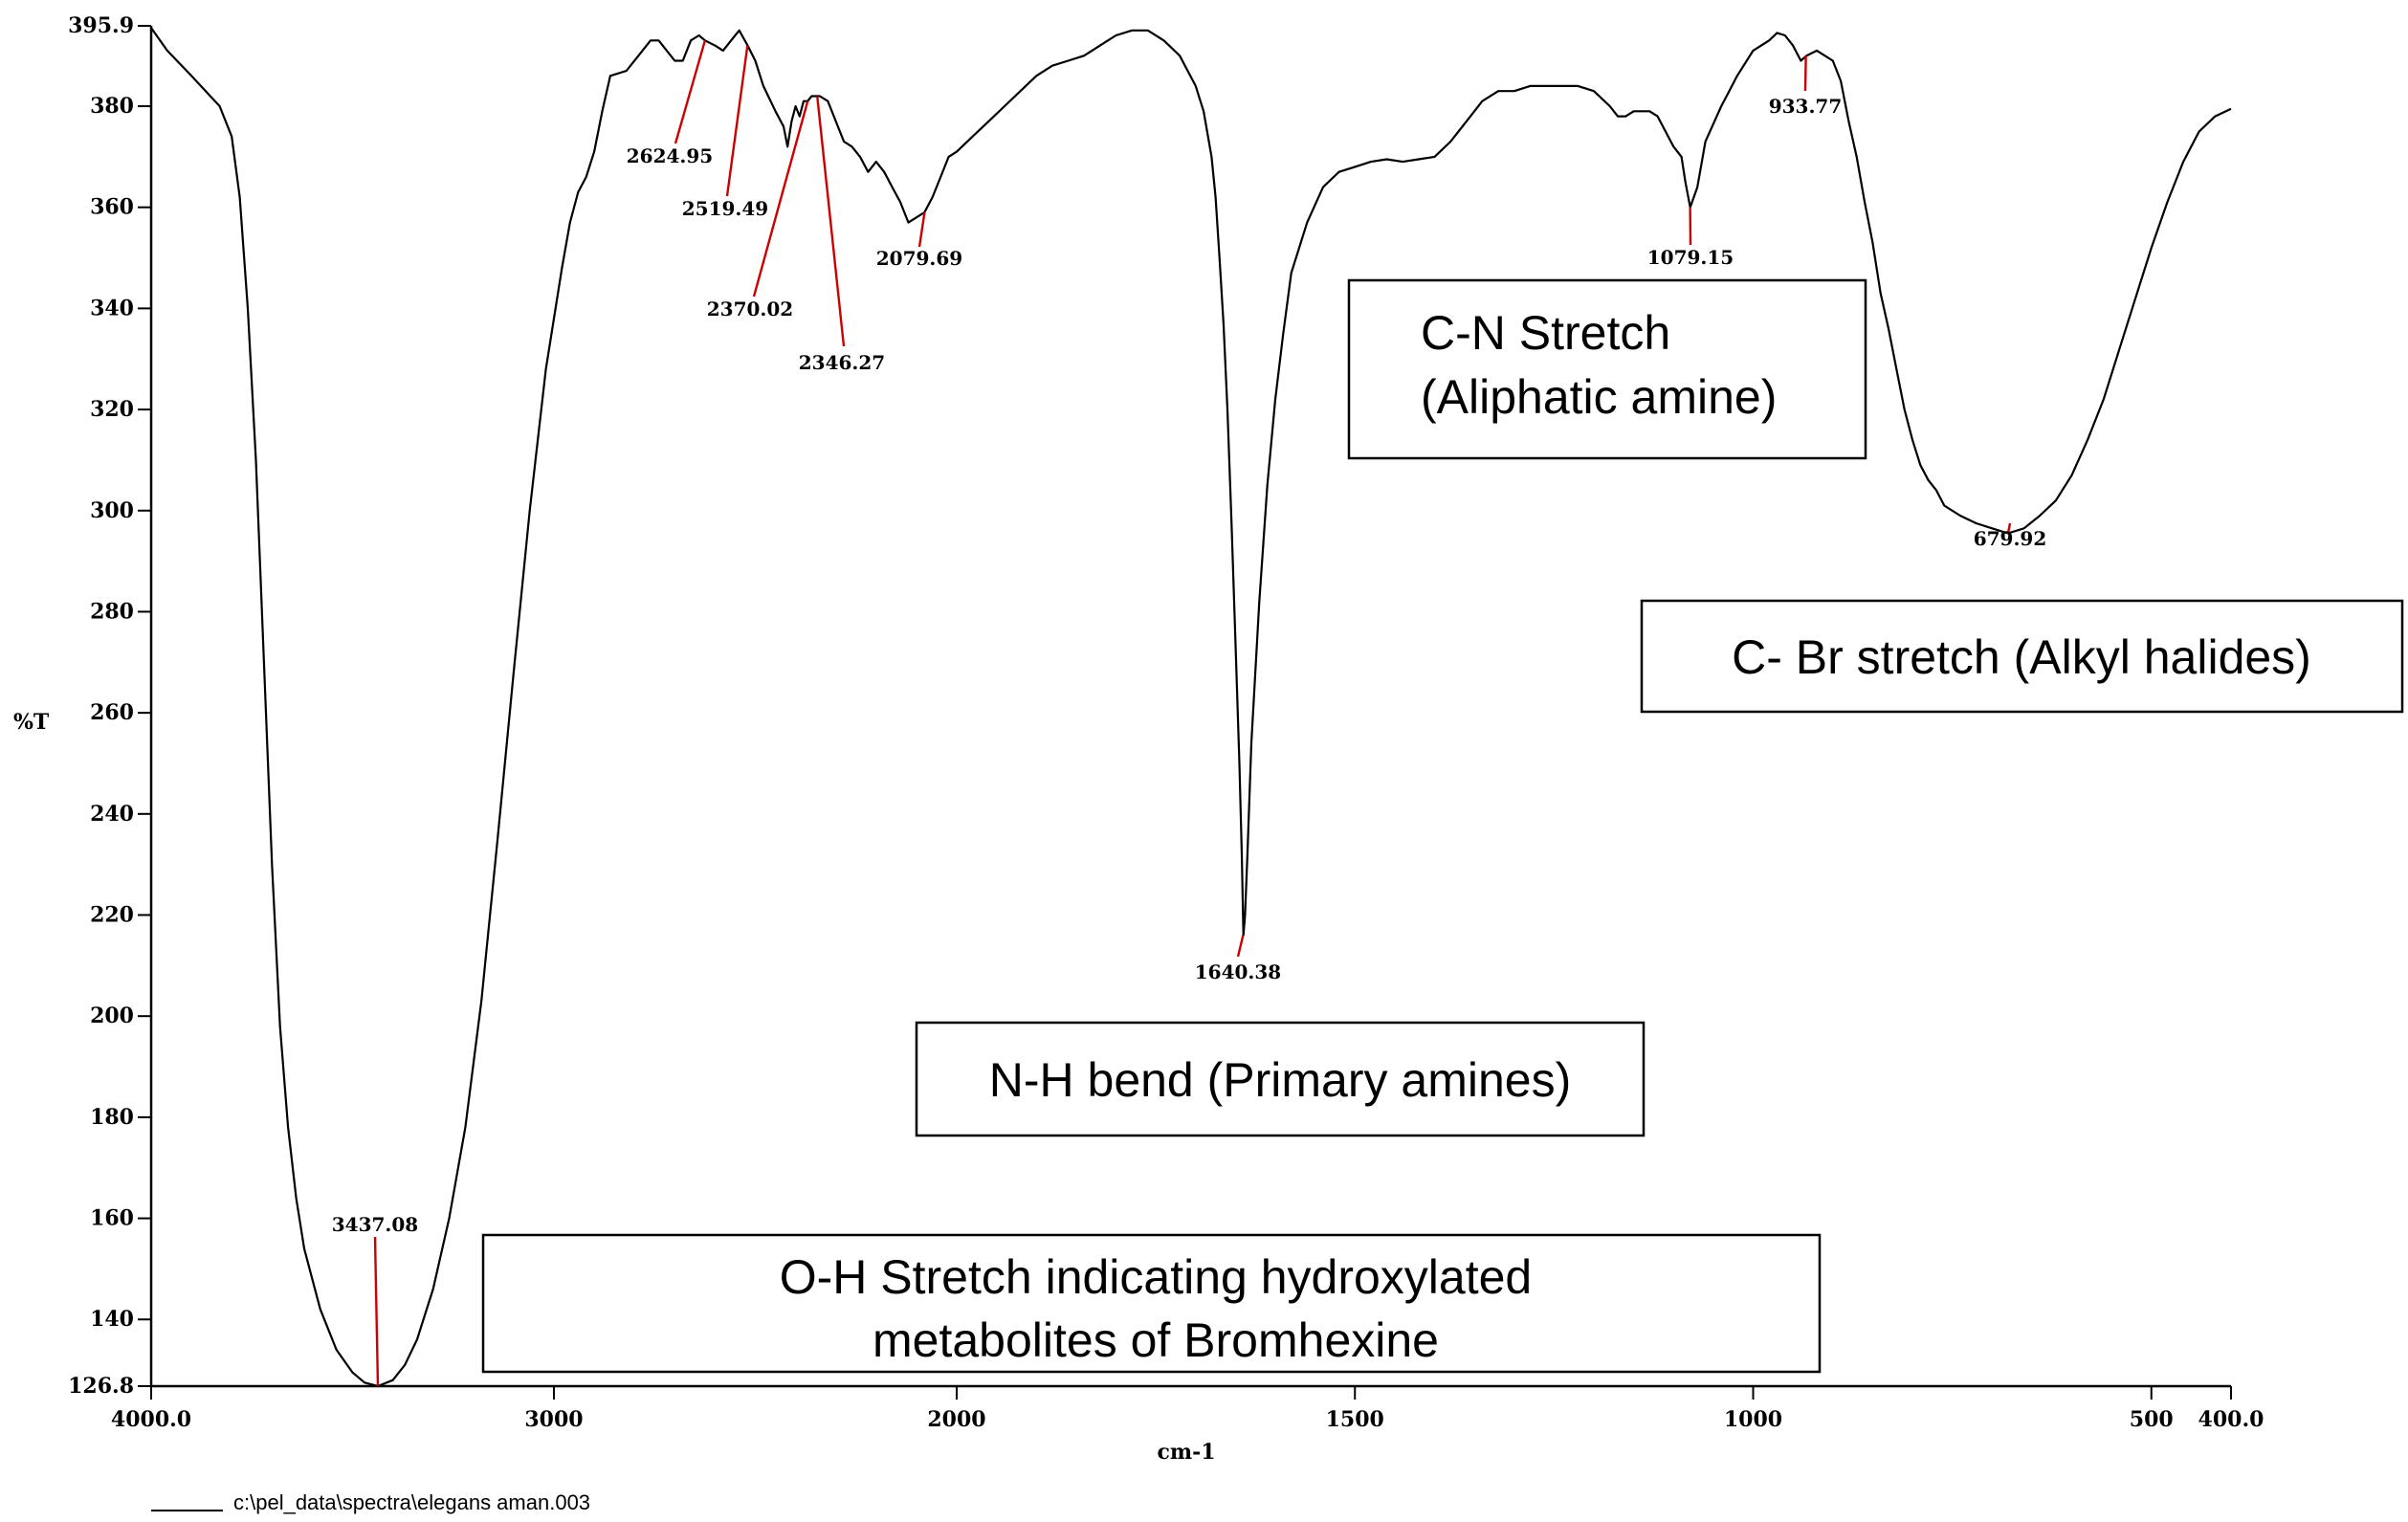 The width and height of the screenshot is (2408, 1522). Describe the element at coordinates (112, 106) in the screenshot. I see `y-tick-label: 380` at that location.